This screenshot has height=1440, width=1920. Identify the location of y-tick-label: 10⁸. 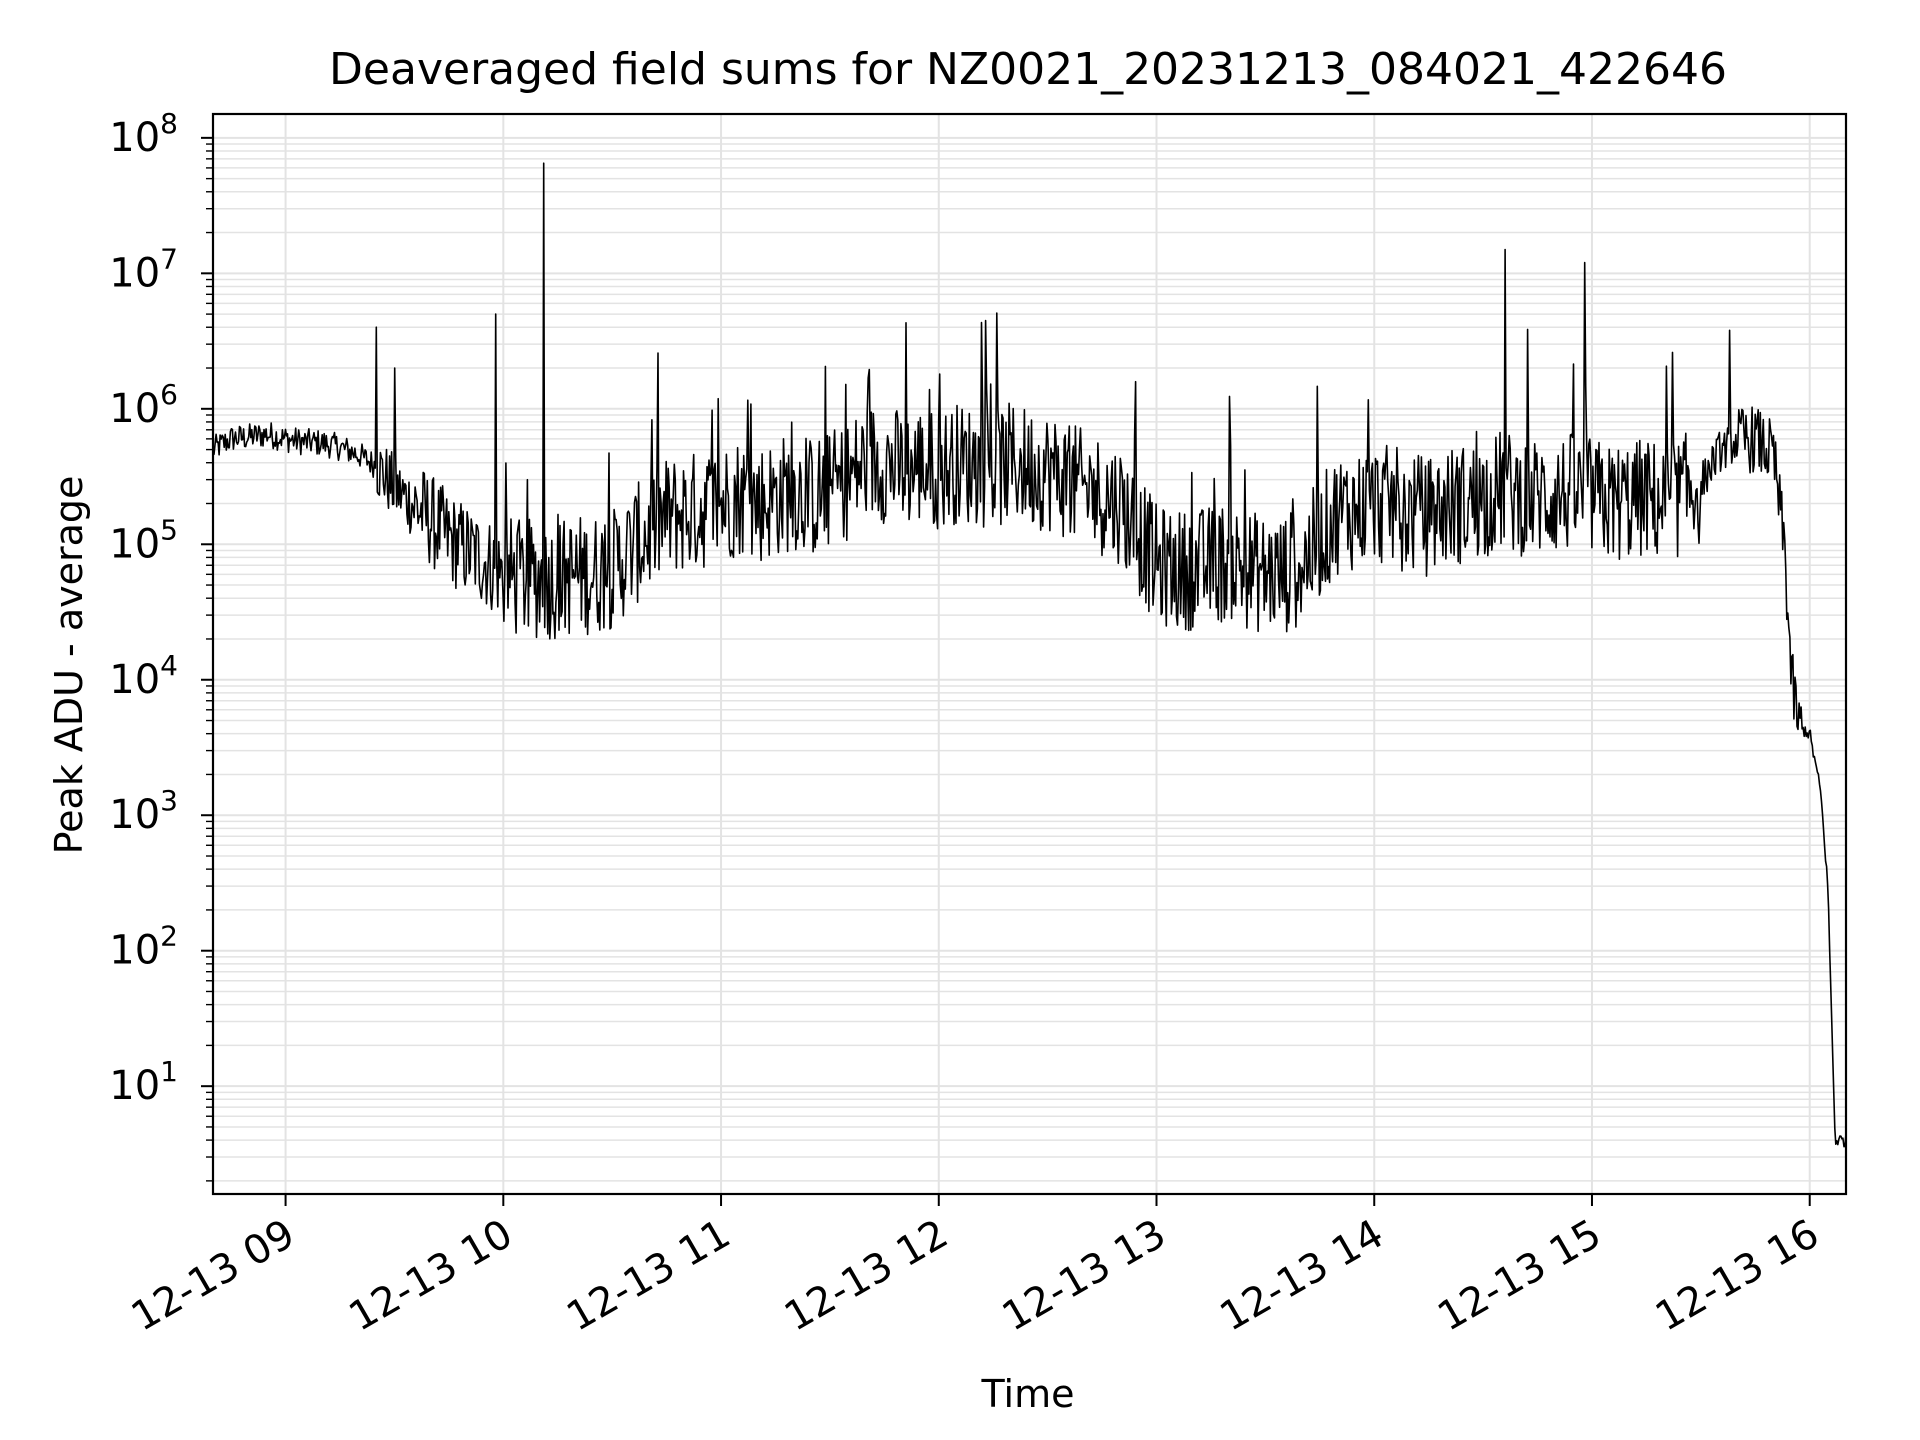
(143, 134).